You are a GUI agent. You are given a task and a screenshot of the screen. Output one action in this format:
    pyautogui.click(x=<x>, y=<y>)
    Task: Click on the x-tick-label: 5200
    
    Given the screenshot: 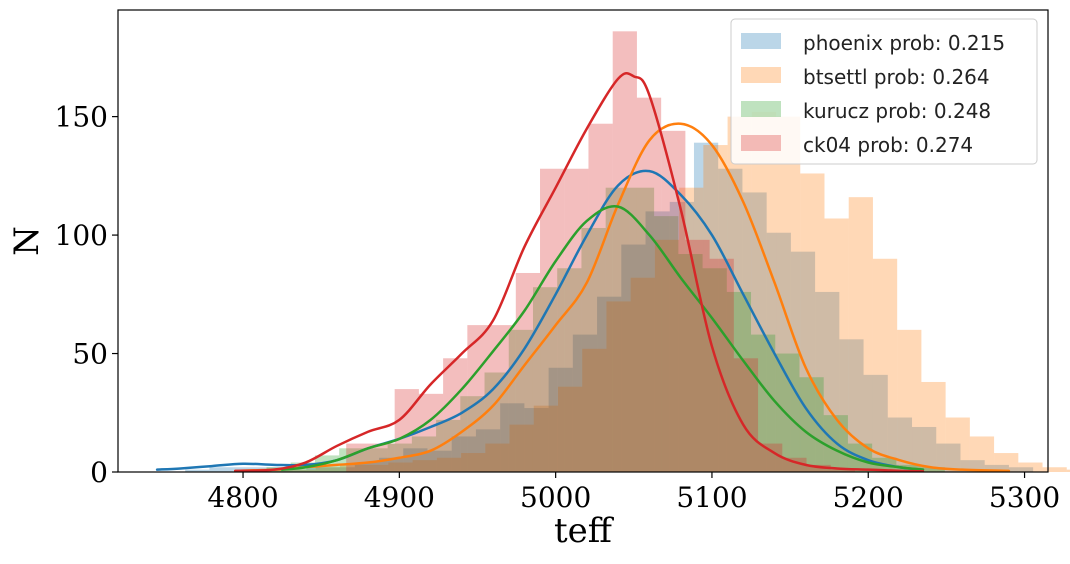 What is the action you would take?
    pyautogui.click(x=868, y=497)
    